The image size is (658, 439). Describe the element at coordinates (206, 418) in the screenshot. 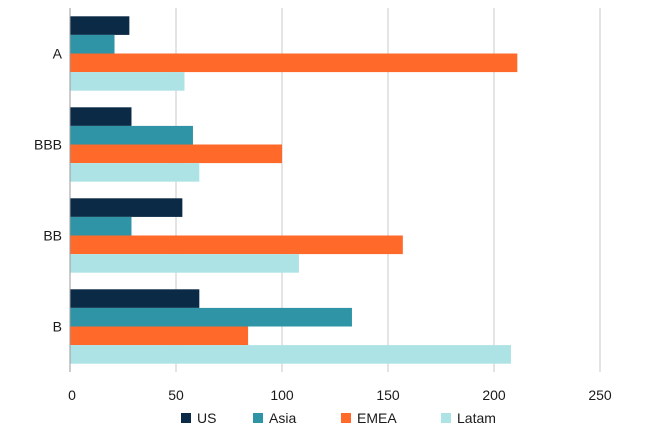

I see `legend-label: US` at that location.